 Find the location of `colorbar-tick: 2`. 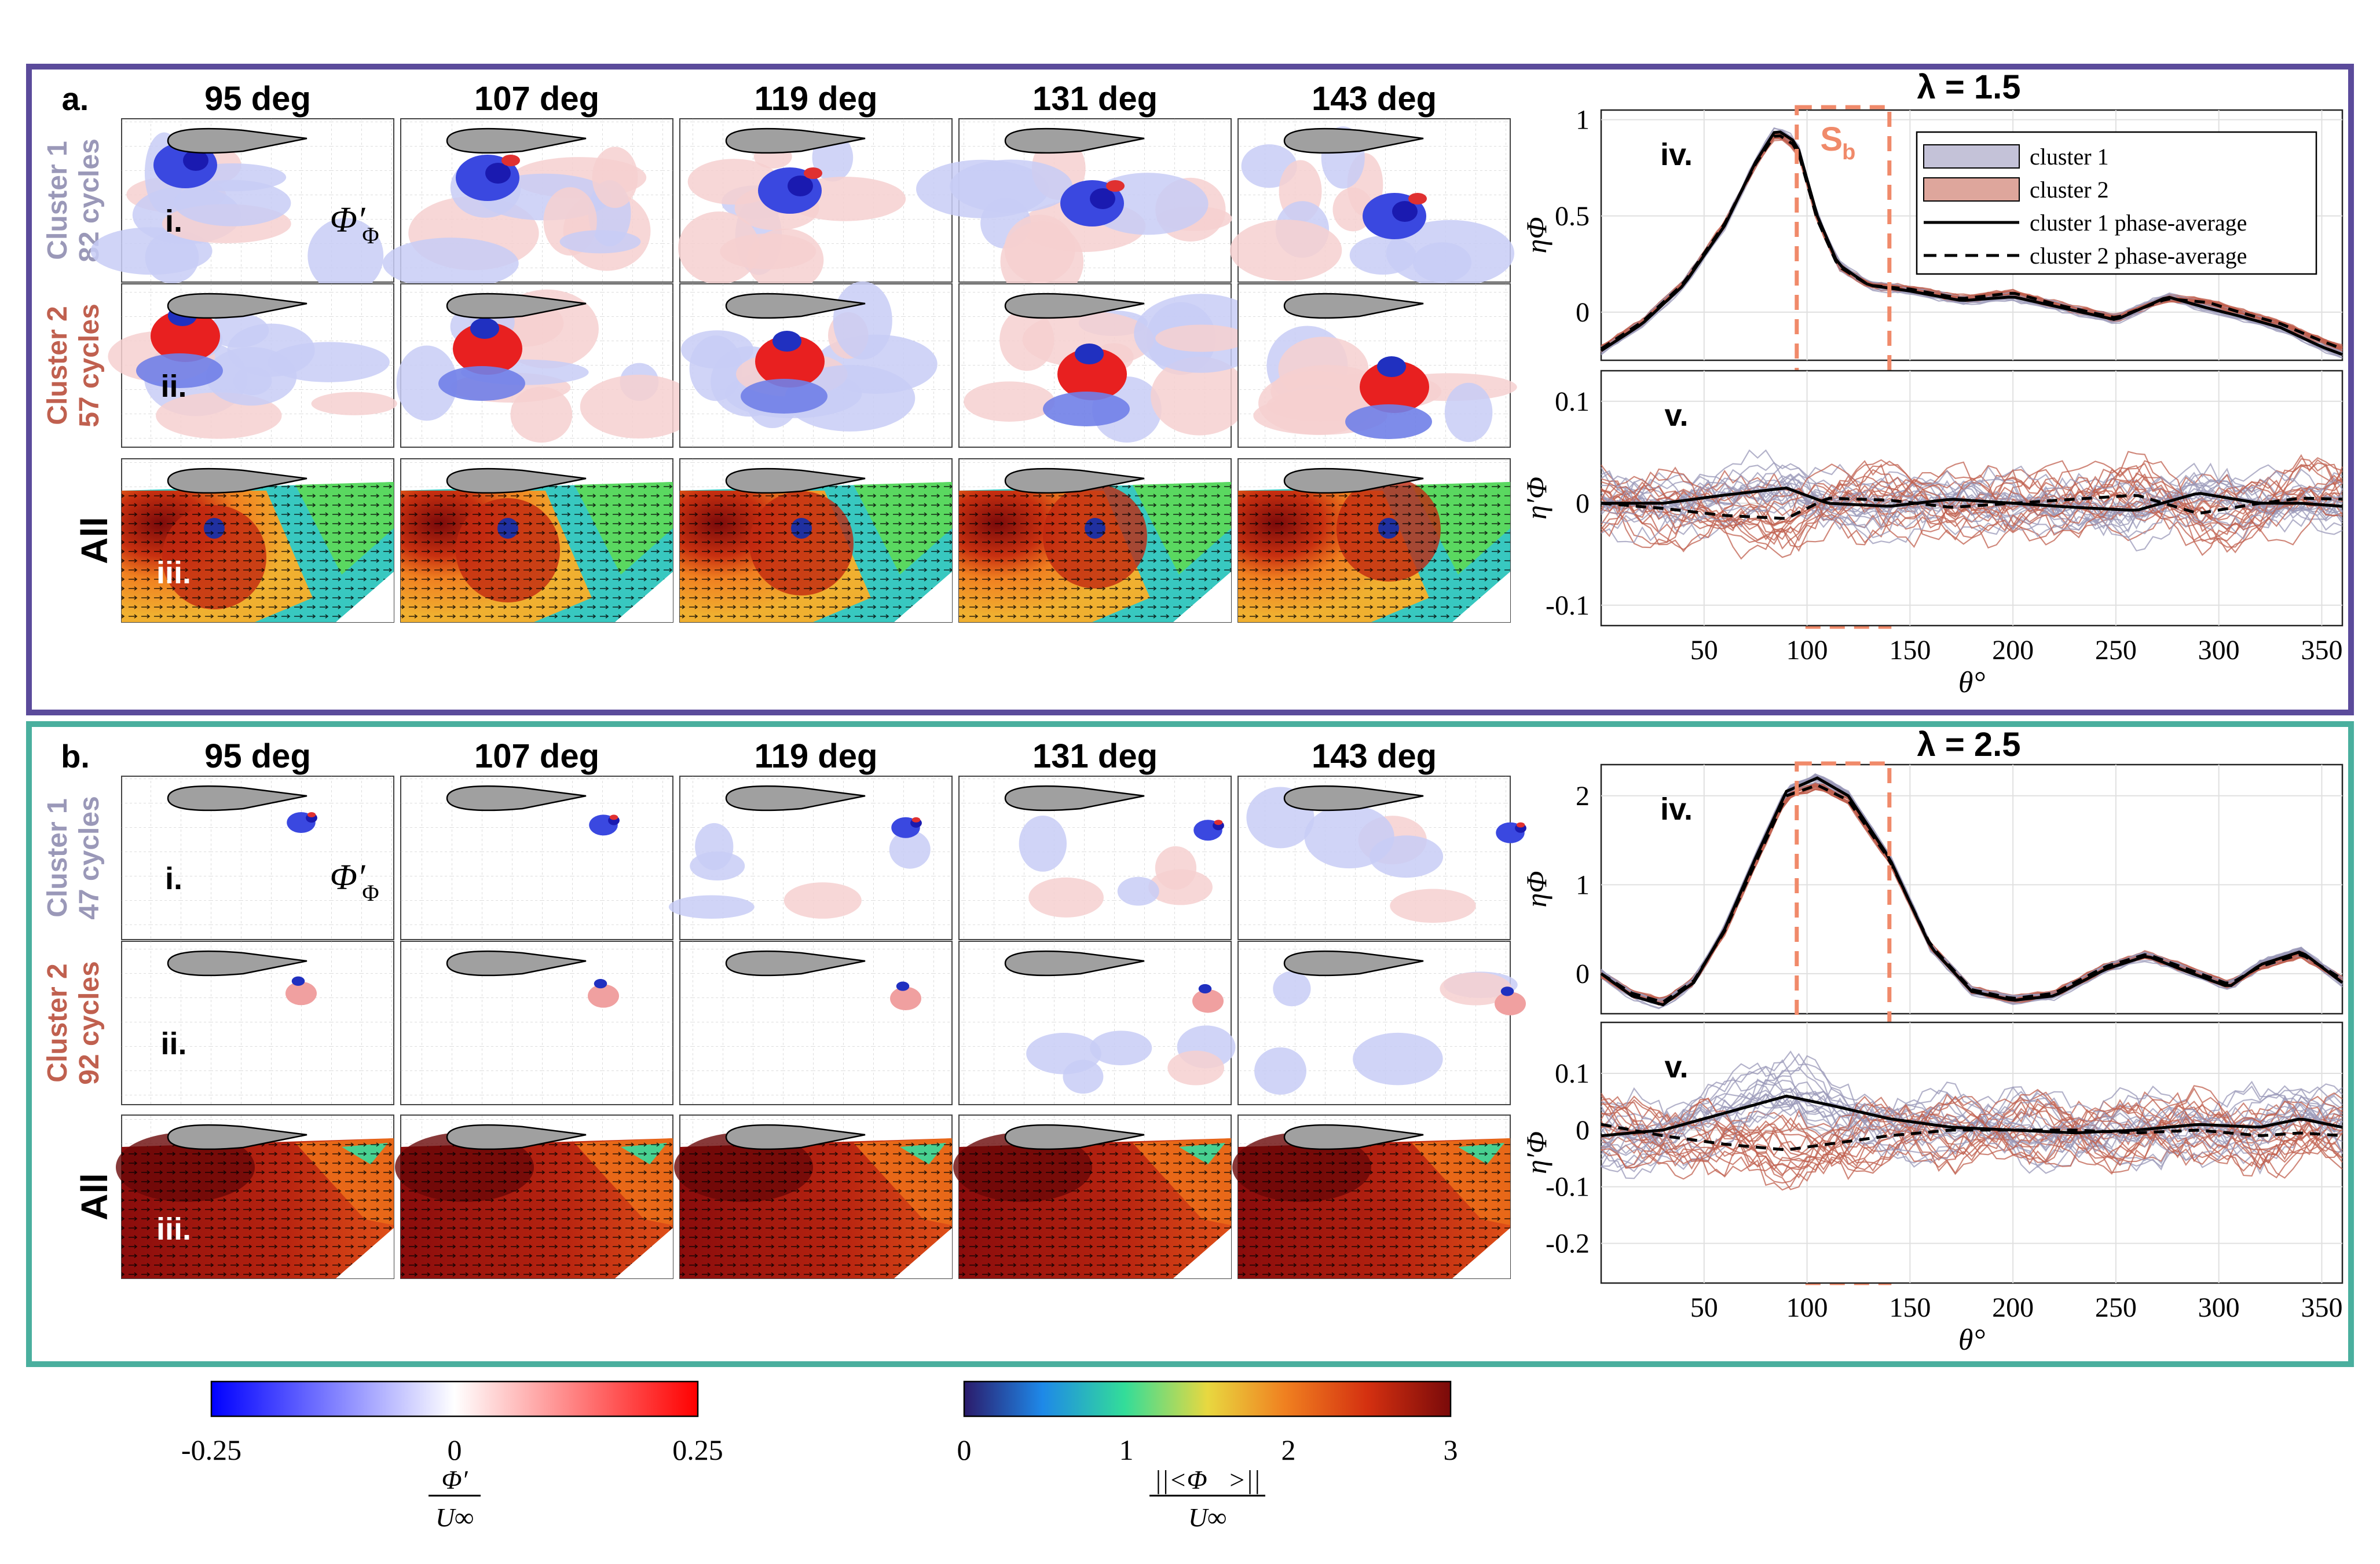

colorbar-tick: 2 is located at coordinates (1288, 1450).